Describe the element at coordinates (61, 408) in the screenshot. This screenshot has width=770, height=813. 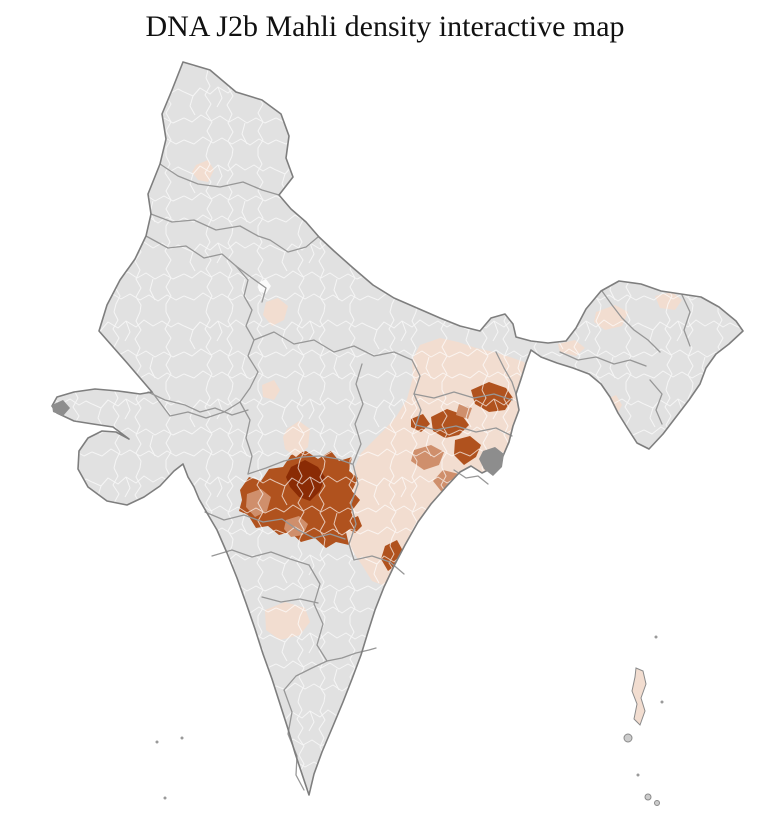
I see `kutch-tip-patch` at that location.